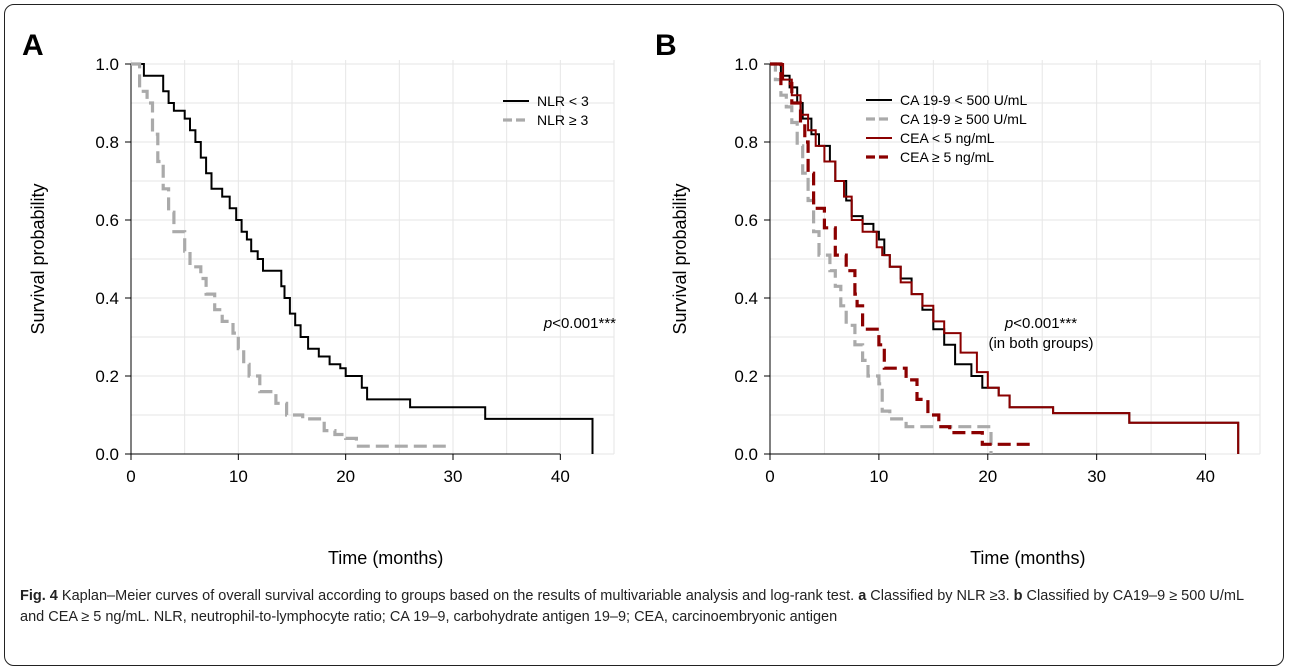  Describe the element at coordinates (963, 119) in the screenshot. I see `legend-entry-label: CA 19-9 ≥ 500 U/mL` at that location.